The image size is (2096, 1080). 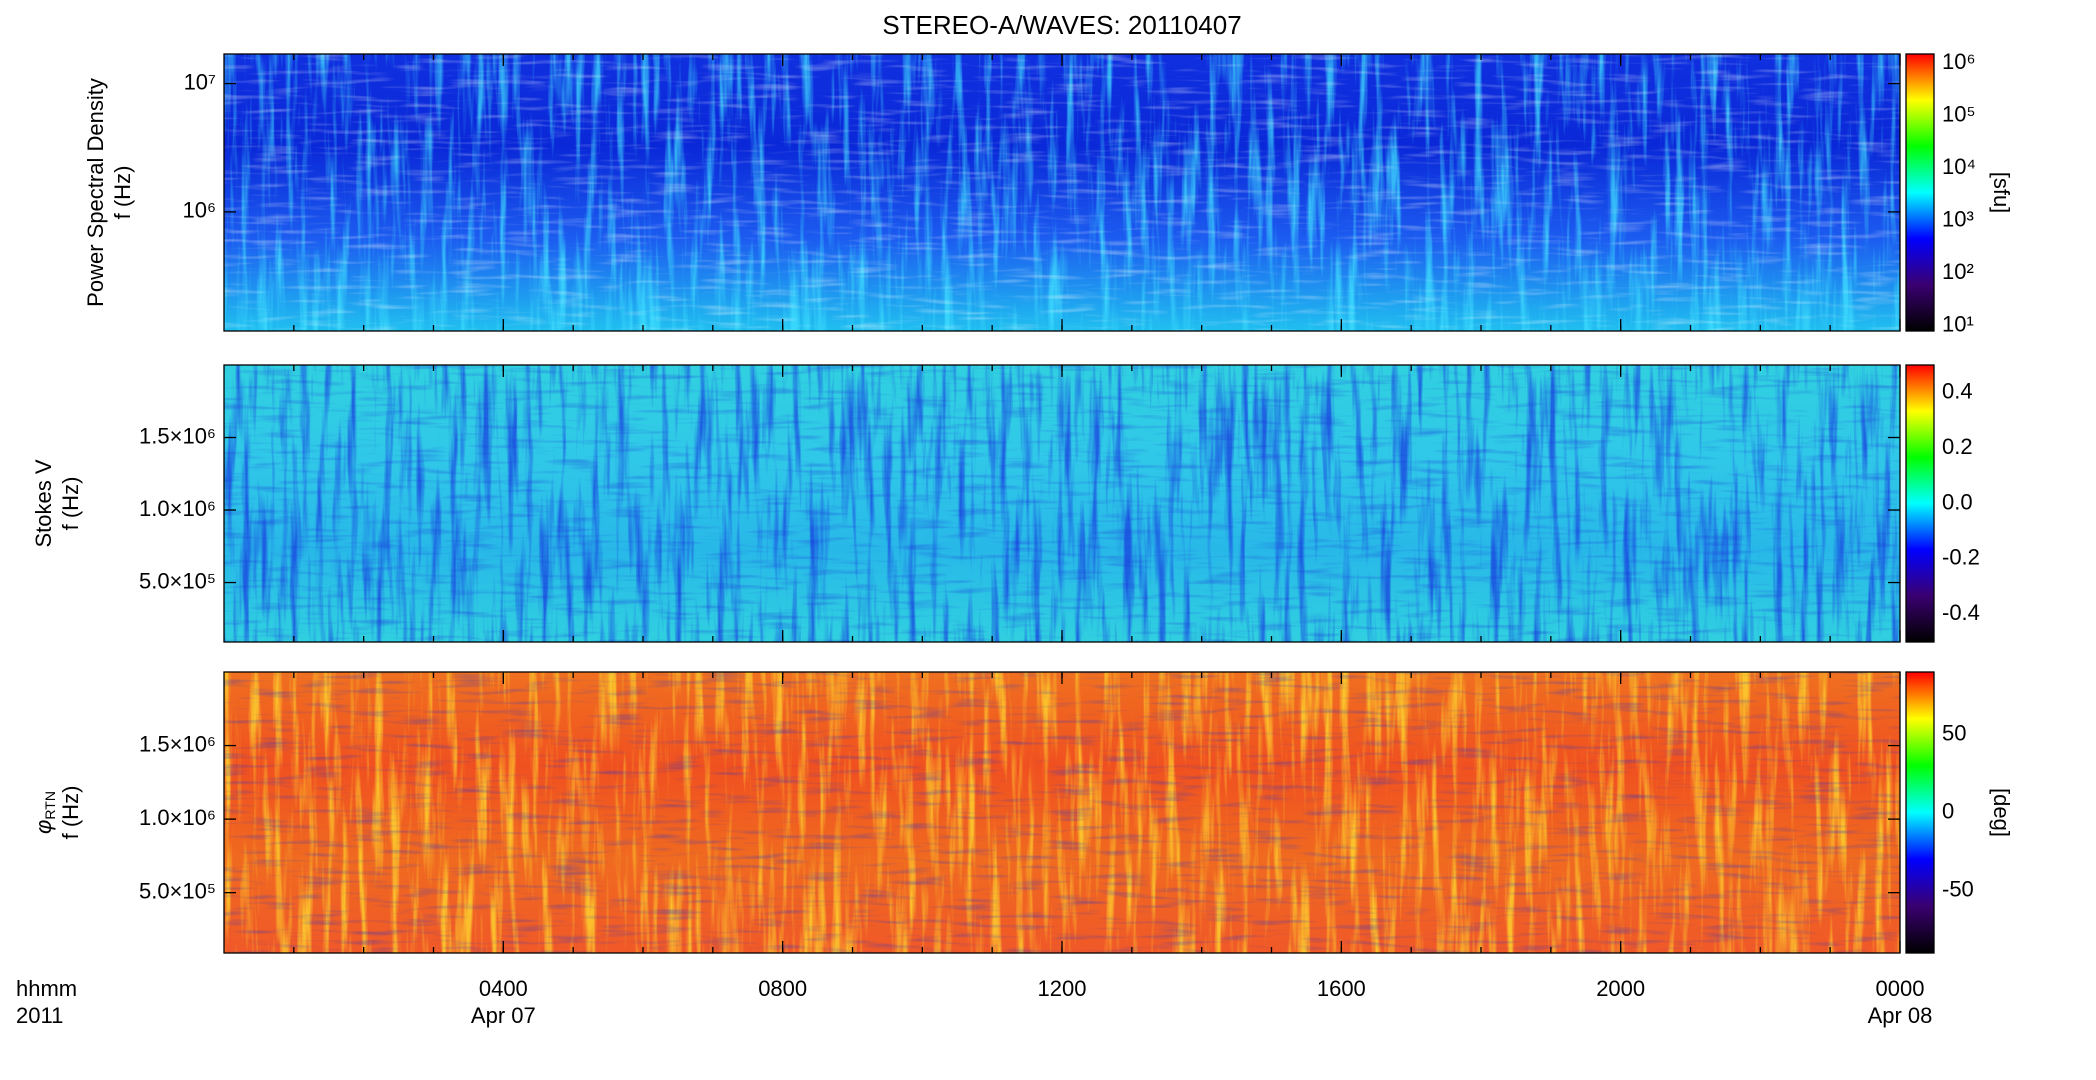 I want to click on colorbar-tick-label: 10³, so click(x=1958, y=219).